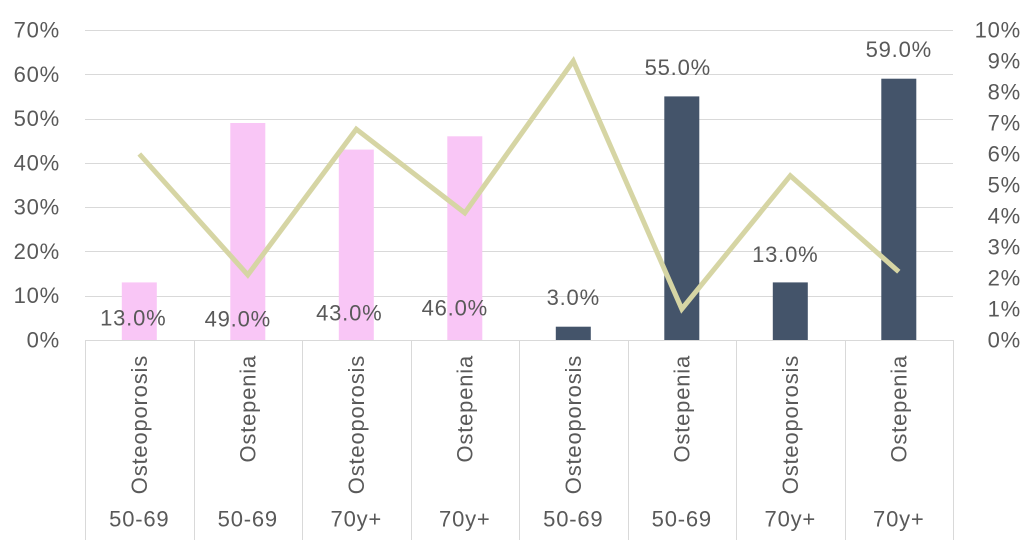  What do you see at coordinates (1004, 216) in the screenshot?
I see `right-axis-tick-label: 4%` at bounding box center [1004, 216].